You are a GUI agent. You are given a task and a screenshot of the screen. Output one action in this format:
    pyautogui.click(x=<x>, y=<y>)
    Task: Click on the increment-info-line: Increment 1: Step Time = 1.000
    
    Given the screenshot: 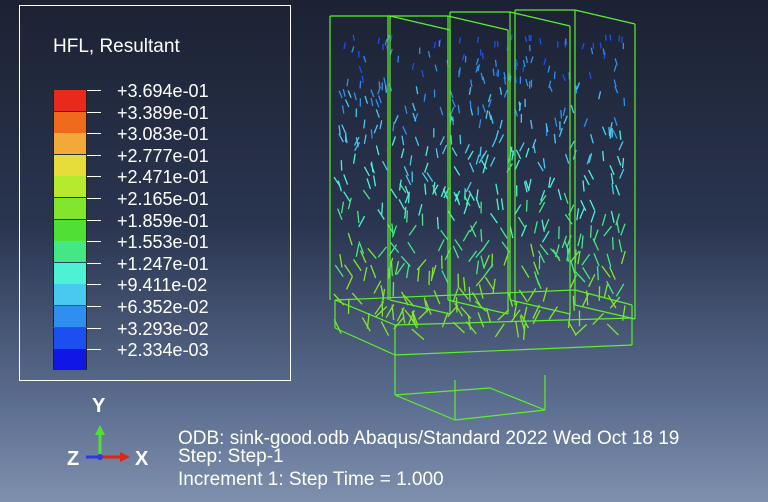 What is the action you would take?
    pyautogui.click(x=311, y=479)
    